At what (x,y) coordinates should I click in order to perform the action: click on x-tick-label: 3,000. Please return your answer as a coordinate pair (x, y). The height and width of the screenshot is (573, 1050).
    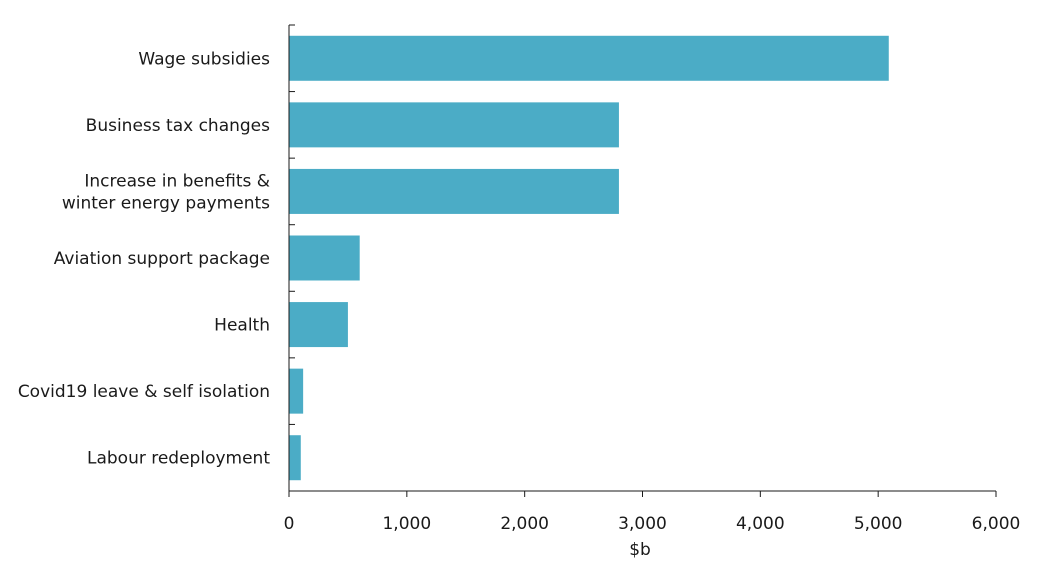
    Looking at the image, I should click on (642, 524).